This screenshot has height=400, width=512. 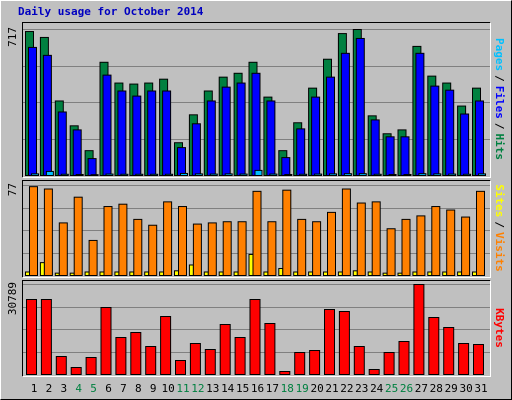 What do you see at coordinates (287, 388) in the screenshot?
I see `x-tick-label: 18` at bounding box center [287, 388].